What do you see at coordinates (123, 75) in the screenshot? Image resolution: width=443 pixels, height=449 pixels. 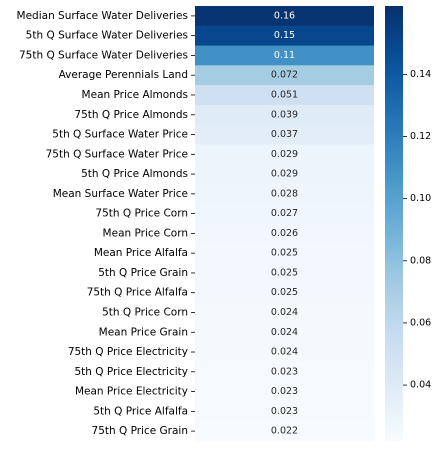 I see `row-label: Average Perennials Land` at bounding box center [123, 75].